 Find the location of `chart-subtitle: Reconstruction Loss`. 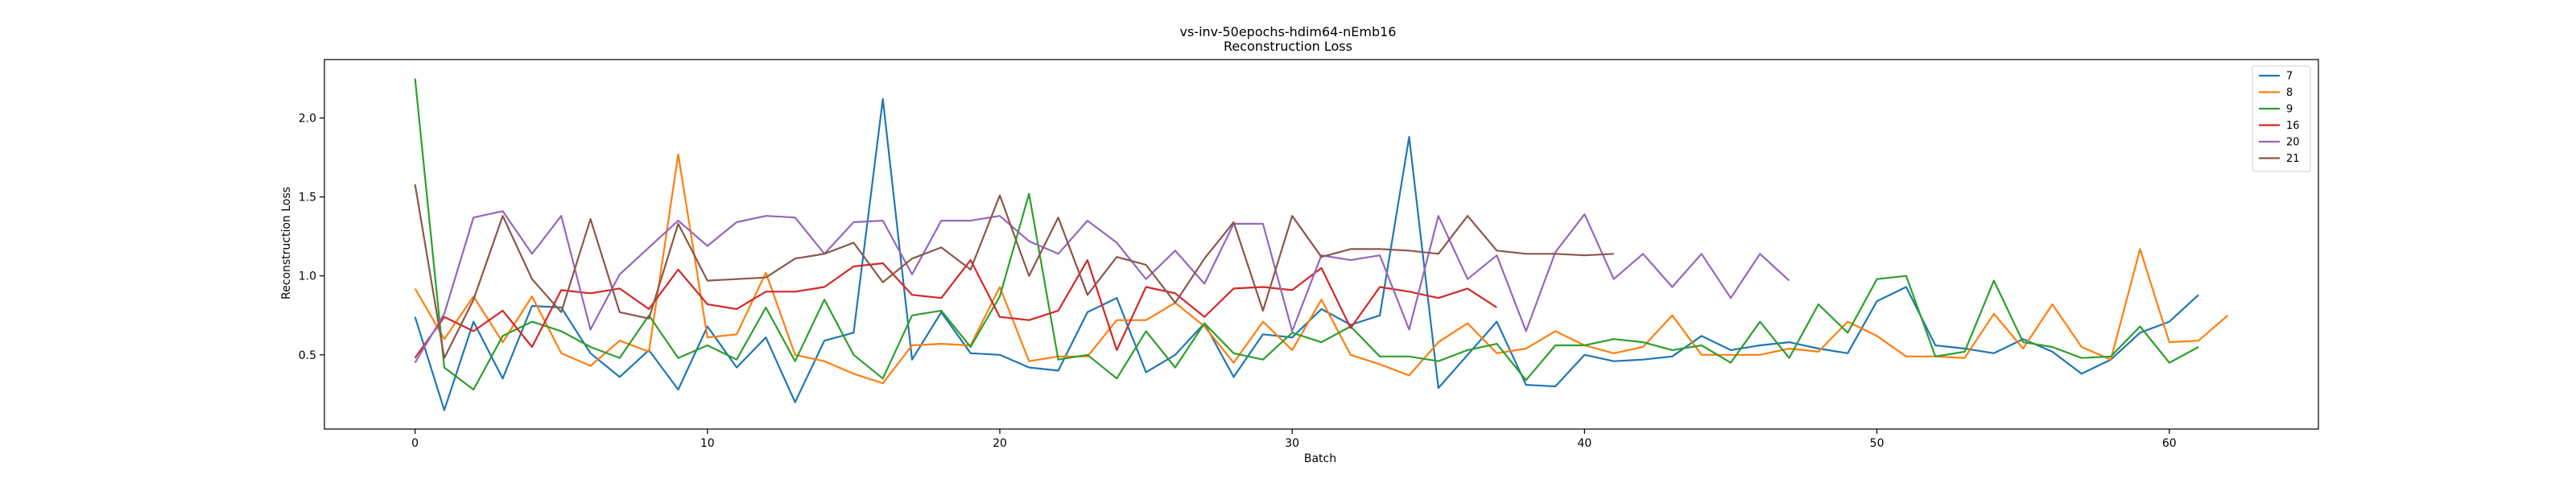

chart-subtitle: Reconstruction Loss is located at coordinates (1288, 46).